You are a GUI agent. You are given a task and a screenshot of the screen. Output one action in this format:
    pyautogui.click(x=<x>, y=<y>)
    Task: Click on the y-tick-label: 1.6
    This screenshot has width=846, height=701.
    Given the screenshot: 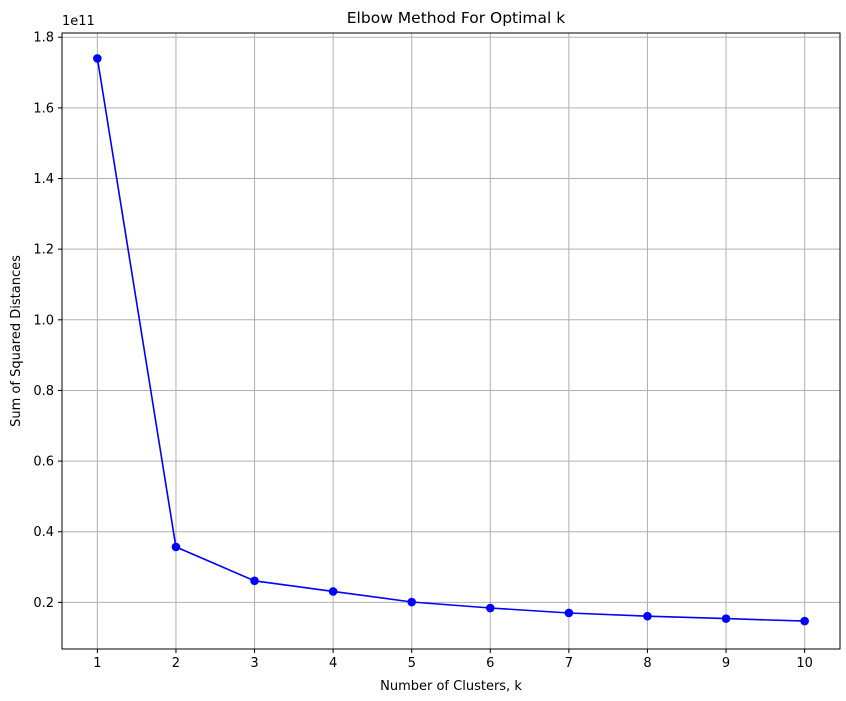 What is the action you would take?
    pyautogui.click(x=43, y=108)
    